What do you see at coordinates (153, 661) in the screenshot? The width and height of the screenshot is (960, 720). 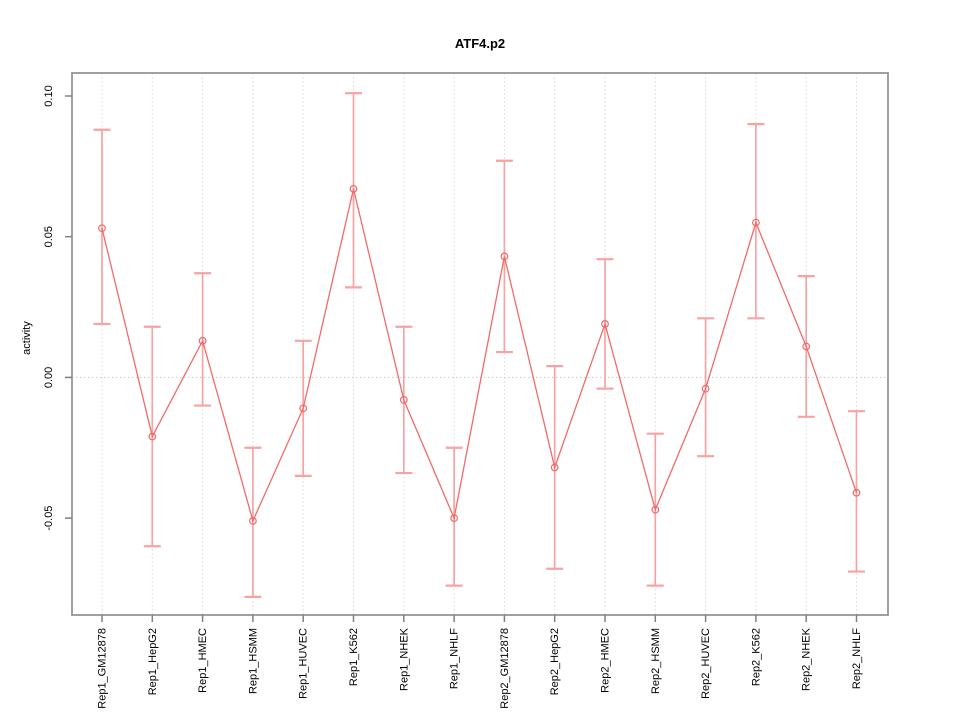 I see `x-category-label: Rep1_HepG2` at bounding box center [153, 661].